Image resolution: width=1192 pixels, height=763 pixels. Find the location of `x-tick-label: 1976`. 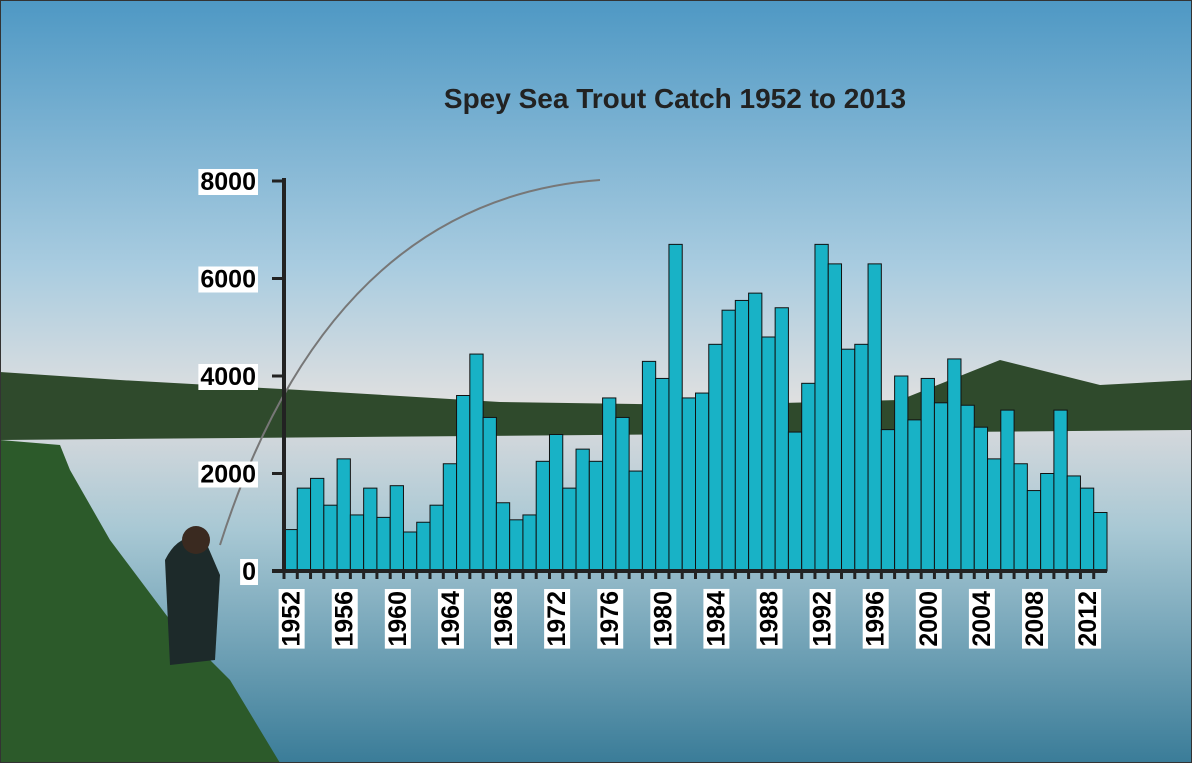

x-tick-label: 1976 is located at coordinates (610, 619).